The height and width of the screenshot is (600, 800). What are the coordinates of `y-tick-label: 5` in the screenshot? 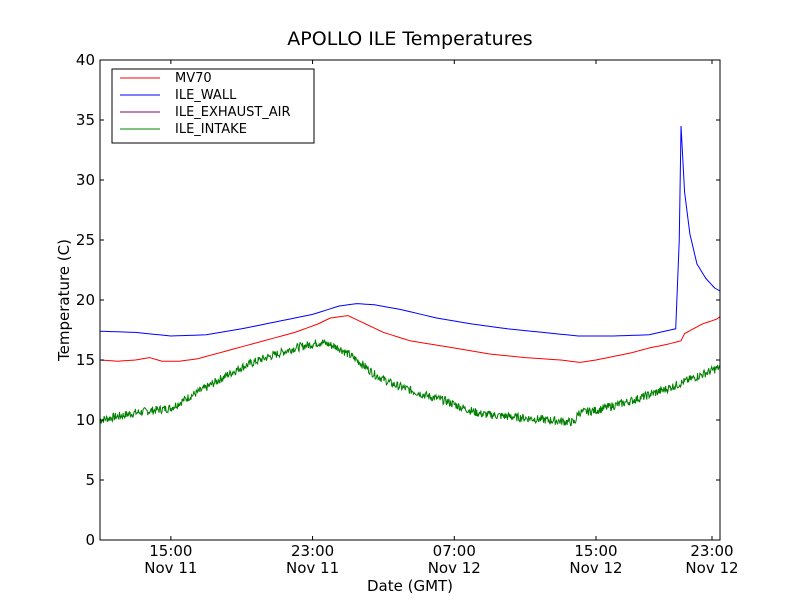 It's located at (90, 480).